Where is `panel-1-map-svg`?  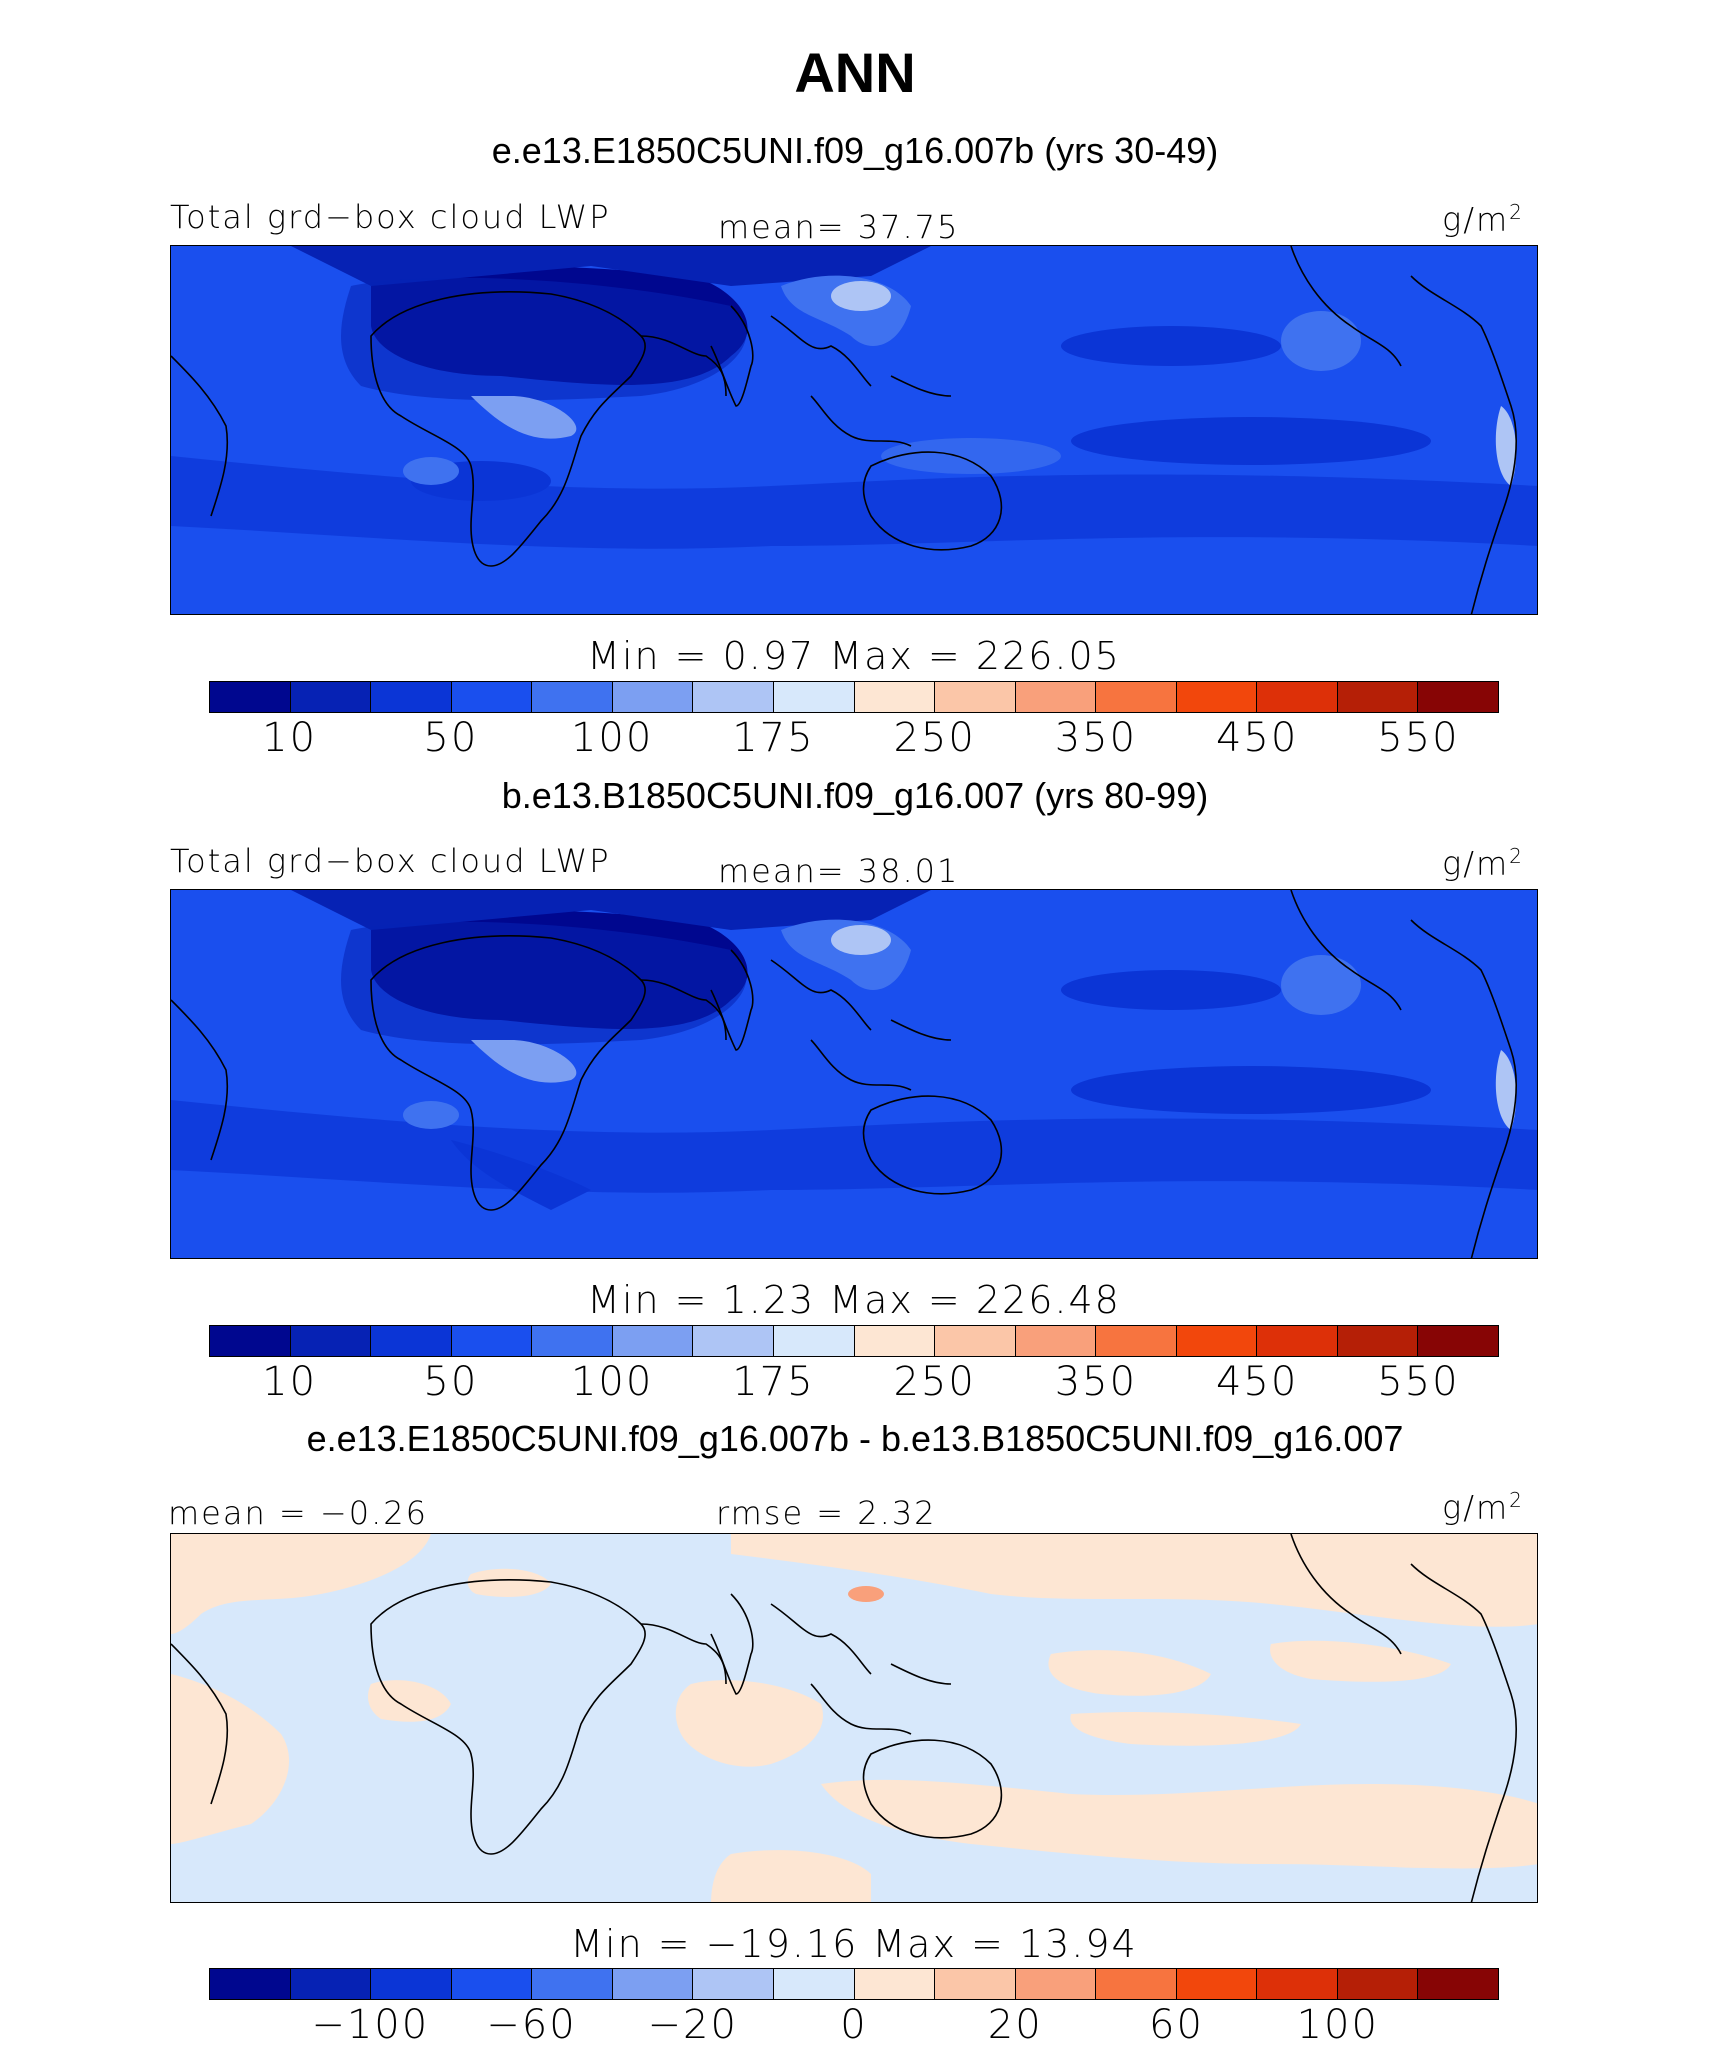 panel-1-map-svg is located at coordinates (854, 430).